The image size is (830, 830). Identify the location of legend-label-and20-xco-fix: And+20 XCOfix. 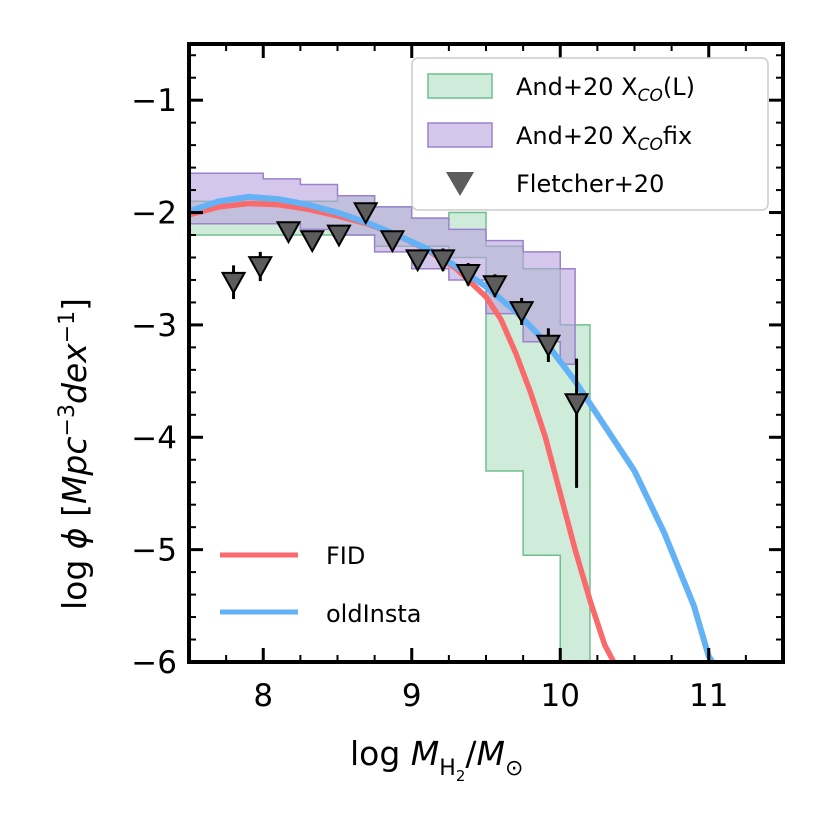
(604, 138).